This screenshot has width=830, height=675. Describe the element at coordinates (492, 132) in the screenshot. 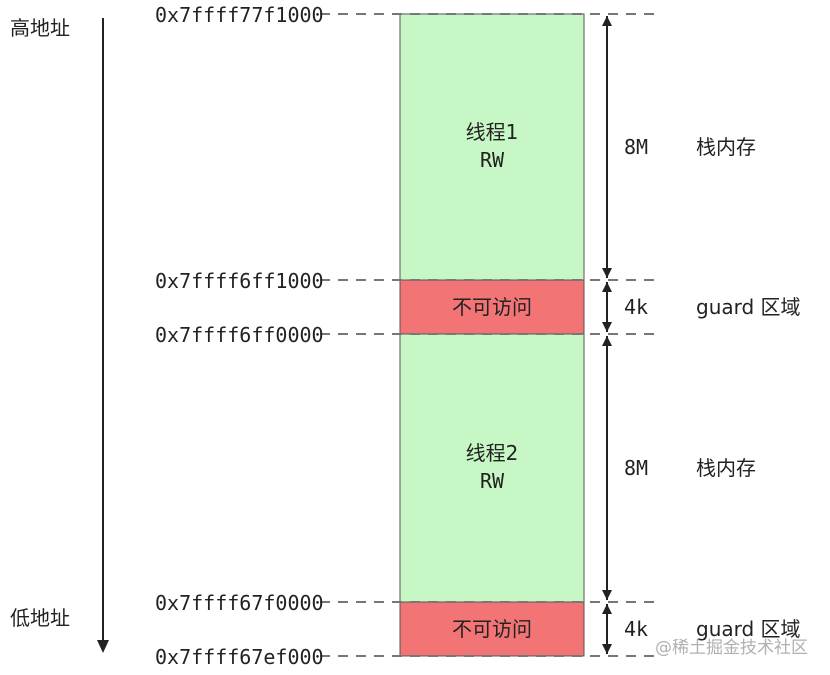

I see `block-title: 线程1` at that location.